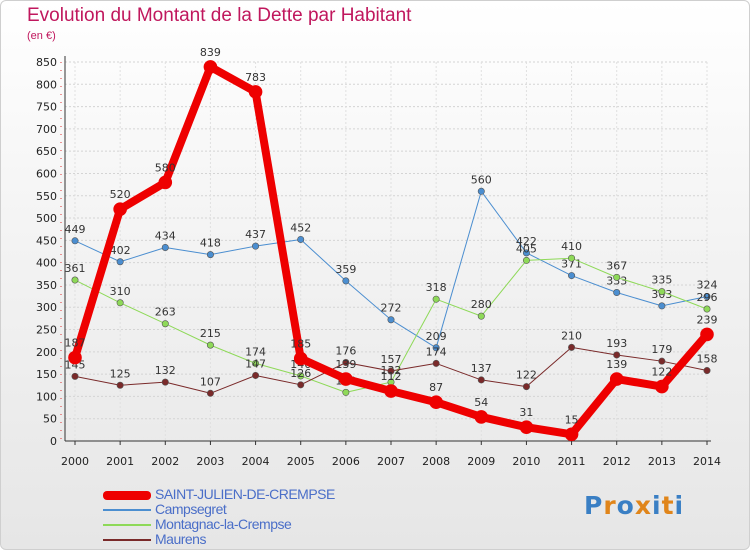 Image resolution: width=750 pixels, height=550 pixels. What do you see at coordinates (661, 372) in the screenshot?
I see `data-label: 122` at bounding box center [661, 372].